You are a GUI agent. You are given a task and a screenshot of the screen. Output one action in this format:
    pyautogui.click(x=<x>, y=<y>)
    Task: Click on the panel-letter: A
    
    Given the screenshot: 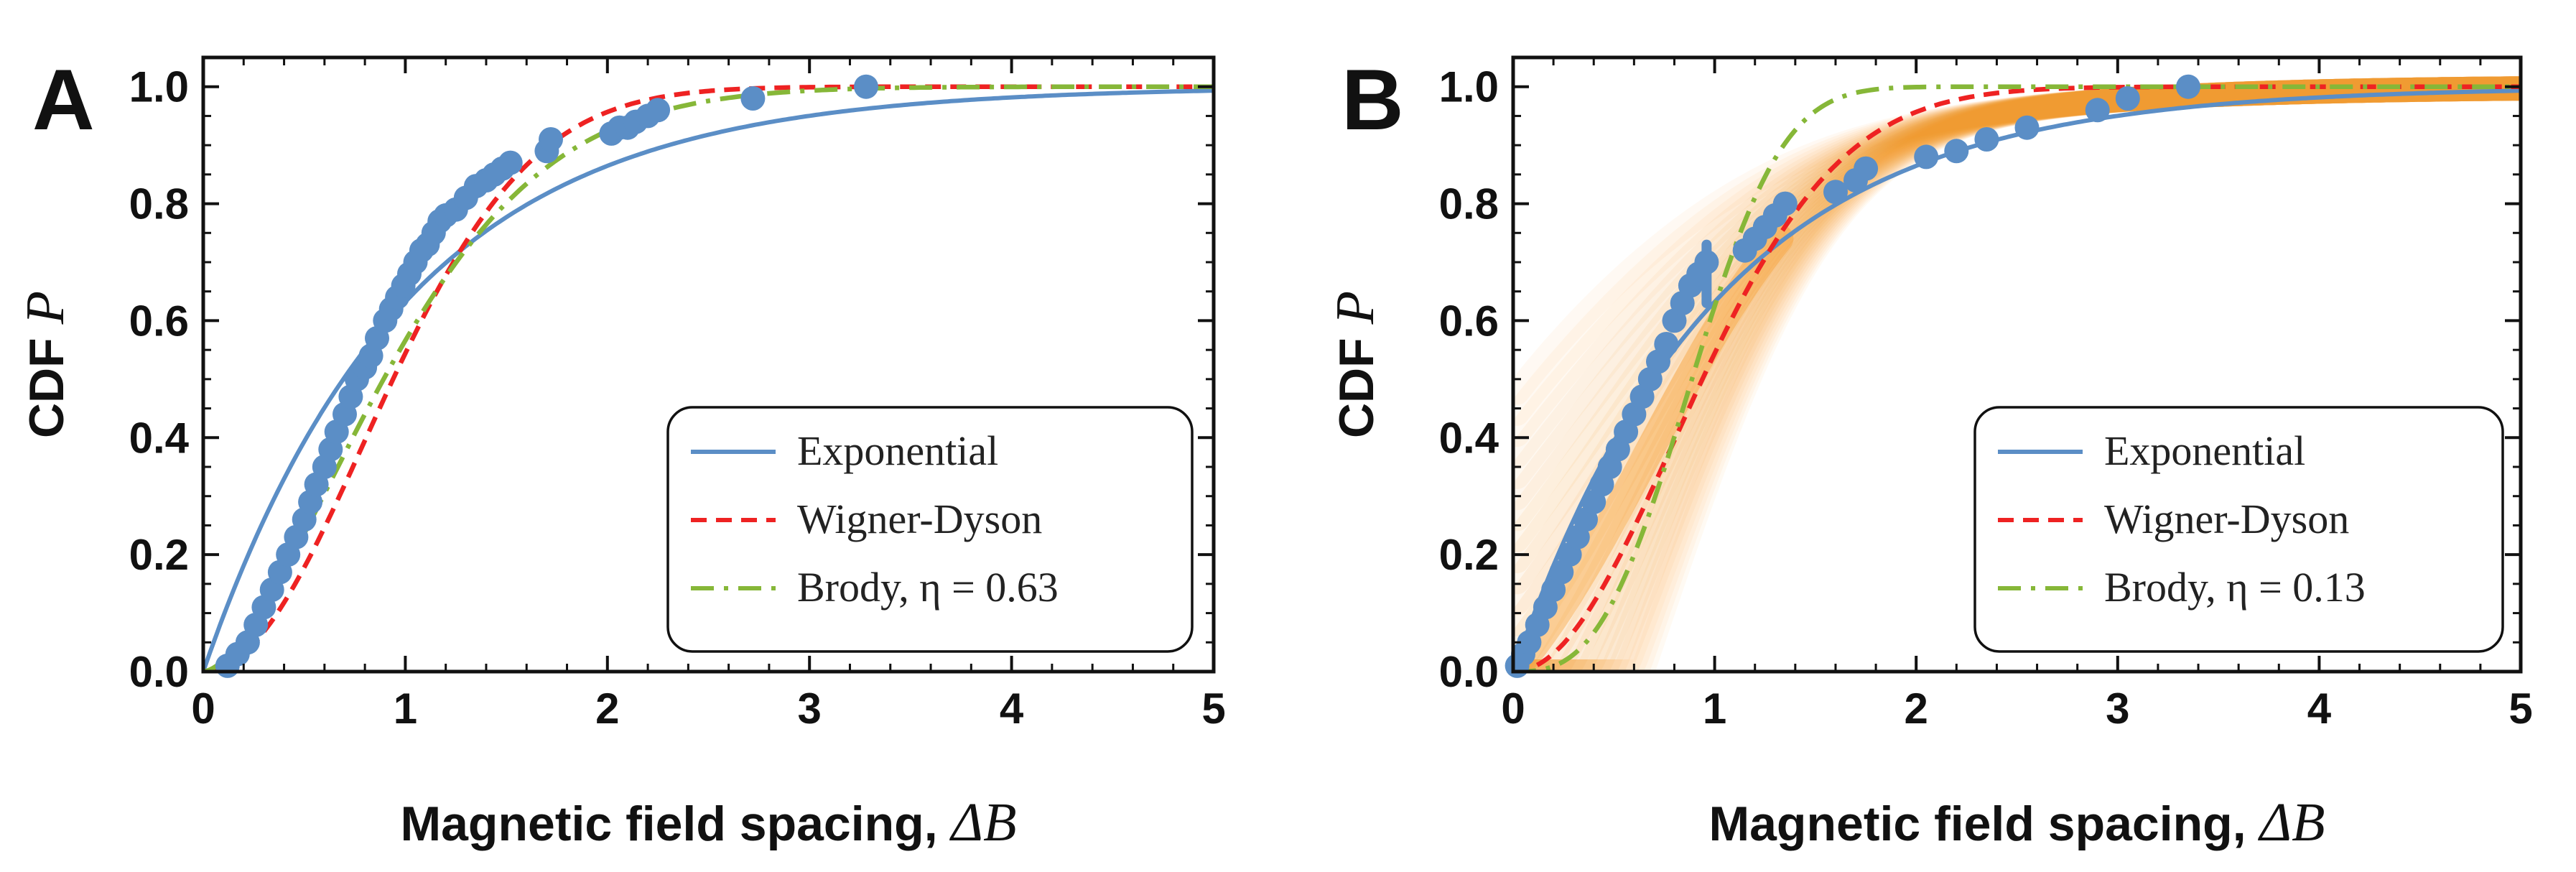 What is the action you would take?
    pyautogui.click(x=63, y=100)
    